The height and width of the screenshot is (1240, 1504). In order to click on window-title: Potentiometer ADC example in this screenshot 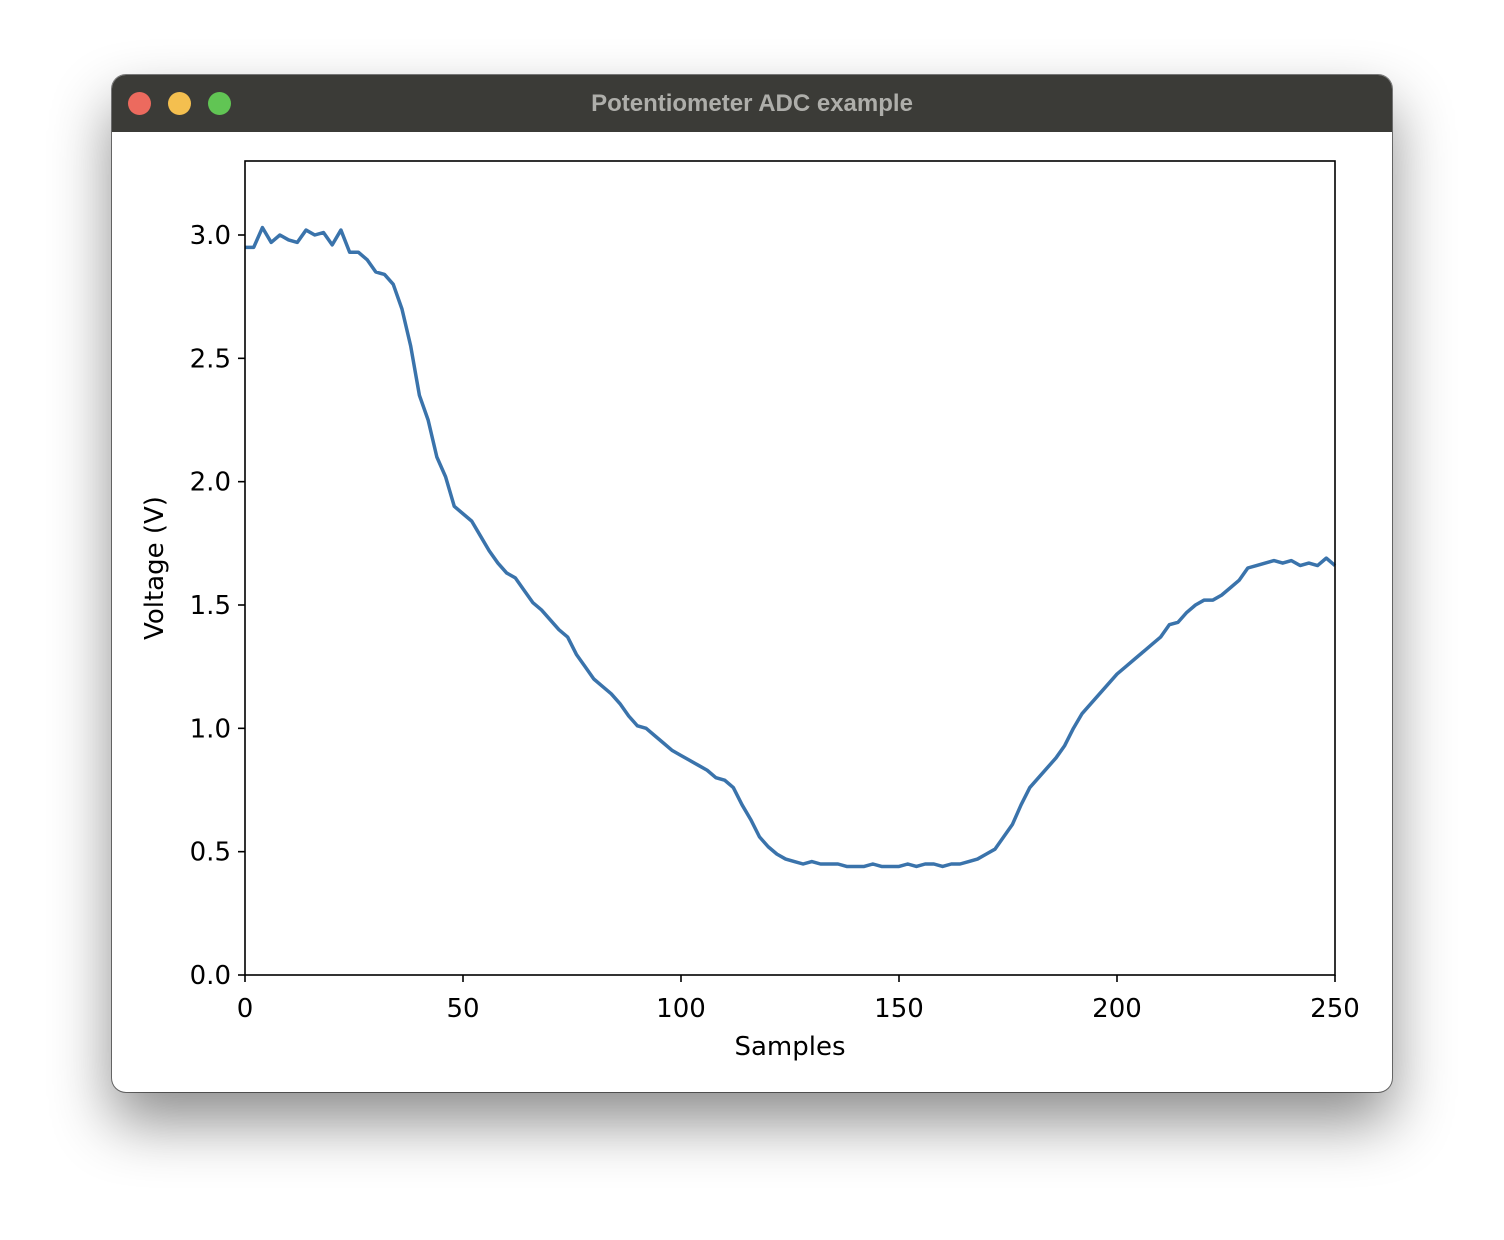, I will do `click(752, 103)`.